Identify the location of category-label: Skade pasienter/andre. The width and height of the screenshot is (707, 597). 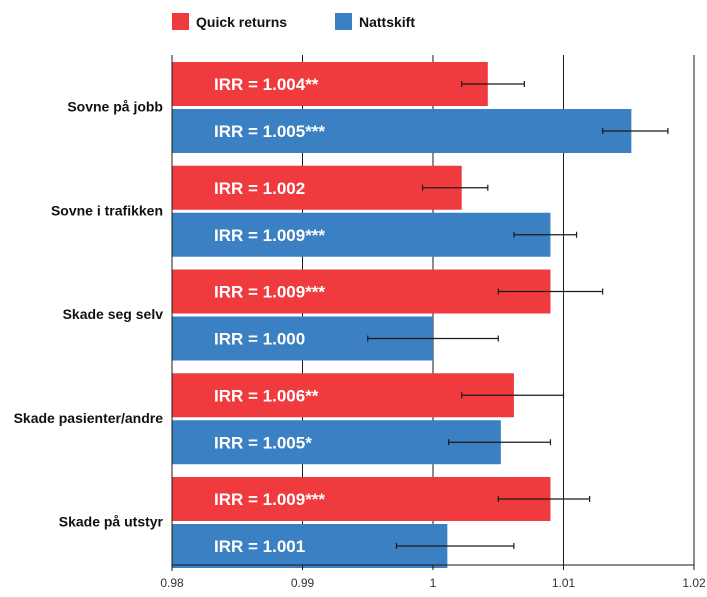
(89, 418).